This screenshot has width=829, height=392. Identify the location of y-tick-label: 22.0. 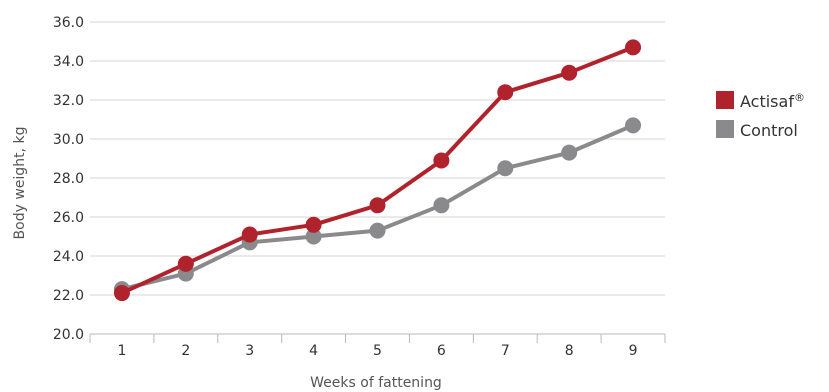
(68, 296).